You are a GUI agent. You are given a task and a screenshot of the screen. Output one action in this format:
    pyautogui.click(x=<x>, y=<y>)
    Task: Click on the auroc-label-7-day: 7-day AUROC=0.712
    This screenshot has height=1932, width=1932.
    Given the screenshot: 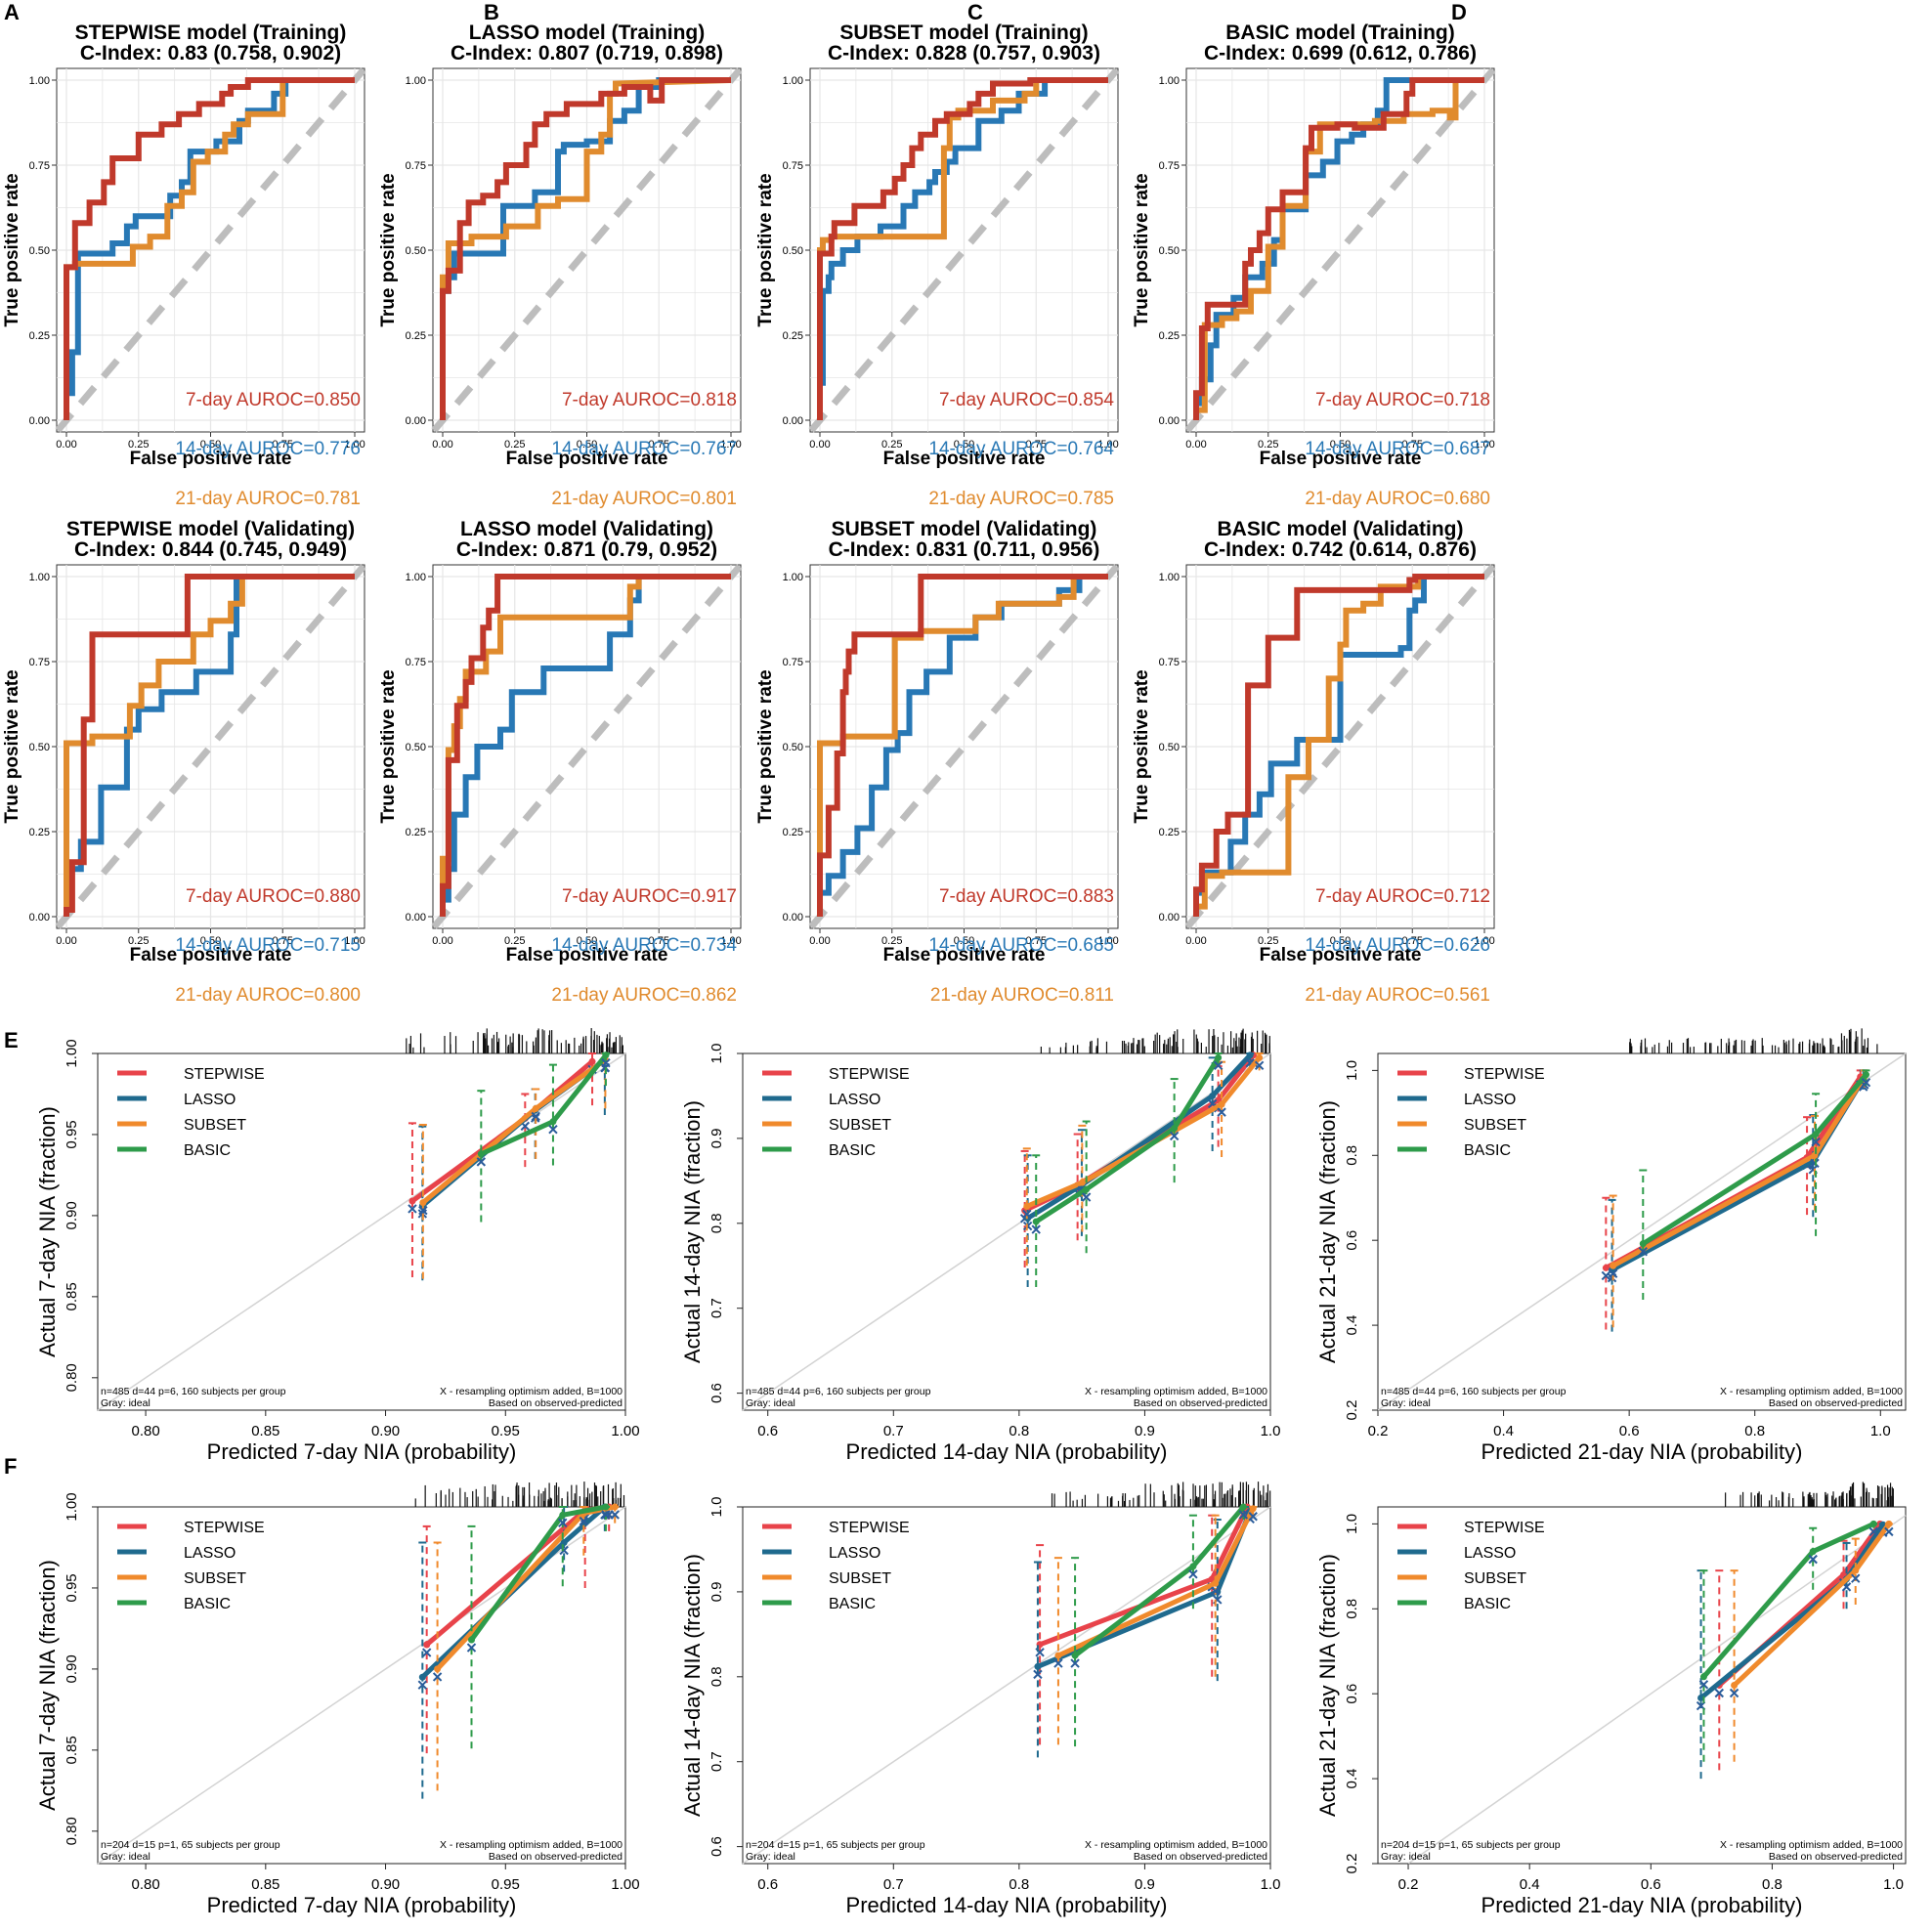 What is the action you would take?
    pyautogui.click(x=1403, y=897)
    